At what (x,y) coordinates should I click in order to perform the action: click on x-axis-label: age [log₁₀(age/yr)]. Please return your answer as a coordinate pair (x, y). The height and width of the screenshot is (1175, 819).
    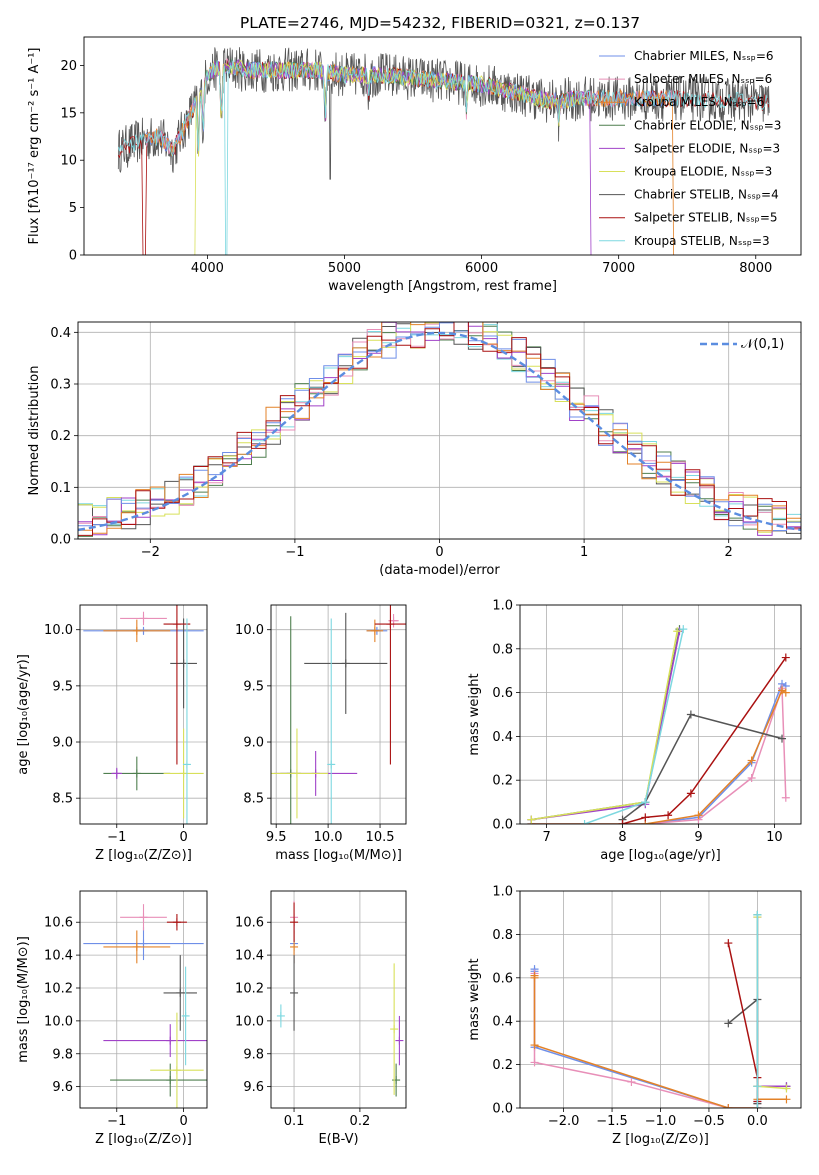
    Looking at the image, I should click on (660, 855).